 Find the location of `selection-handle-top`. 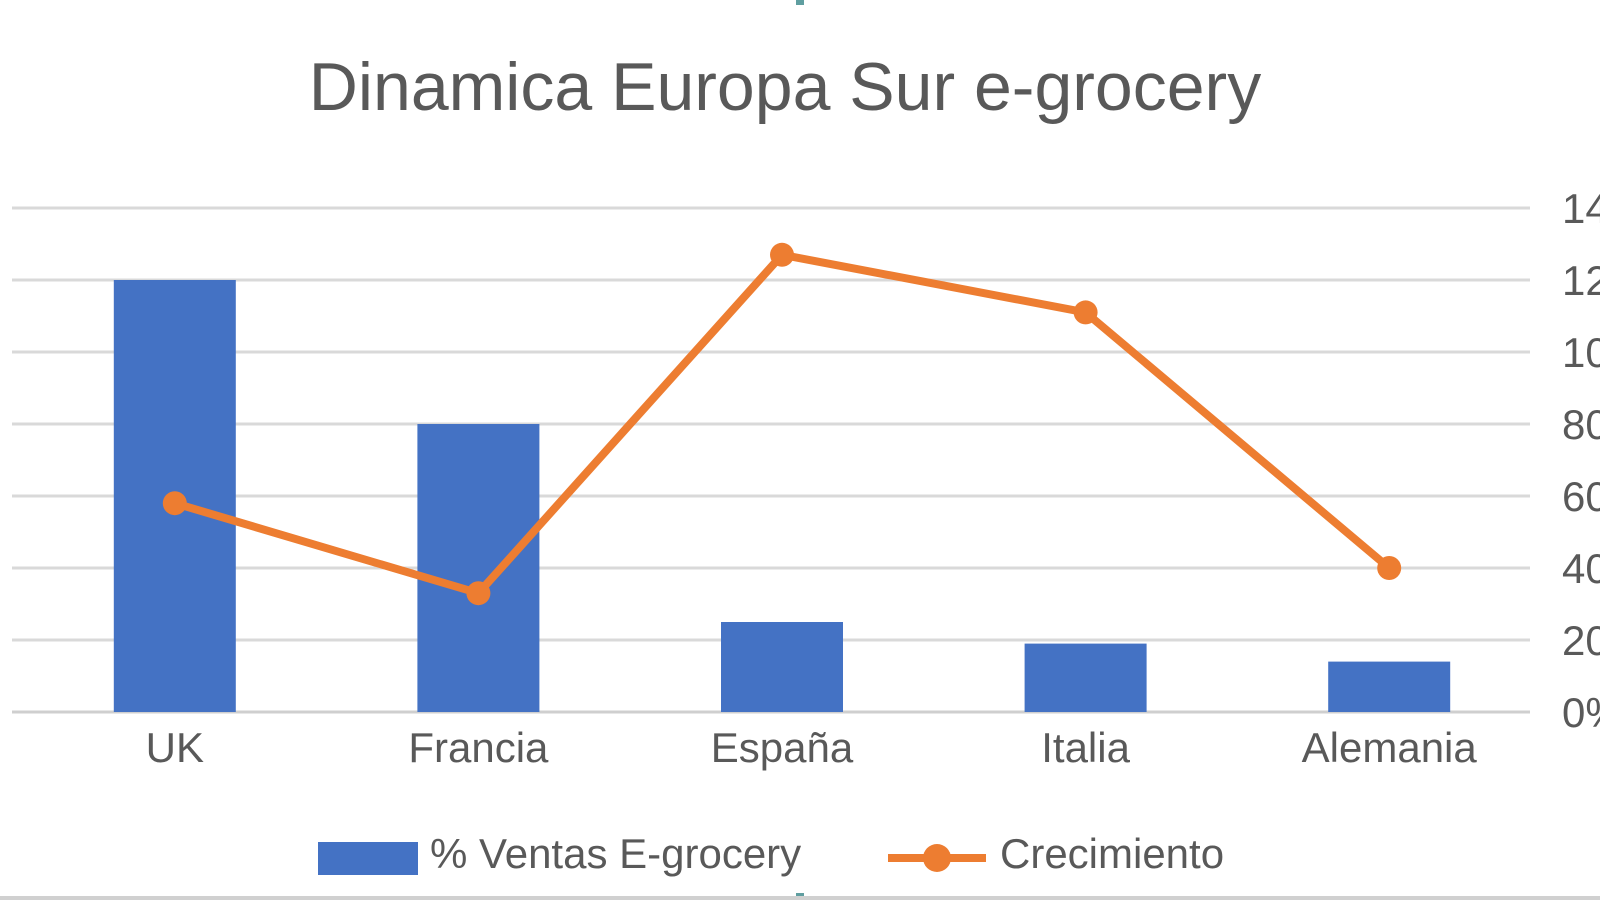

selection-handle-top is located at coordinates (800, 2).